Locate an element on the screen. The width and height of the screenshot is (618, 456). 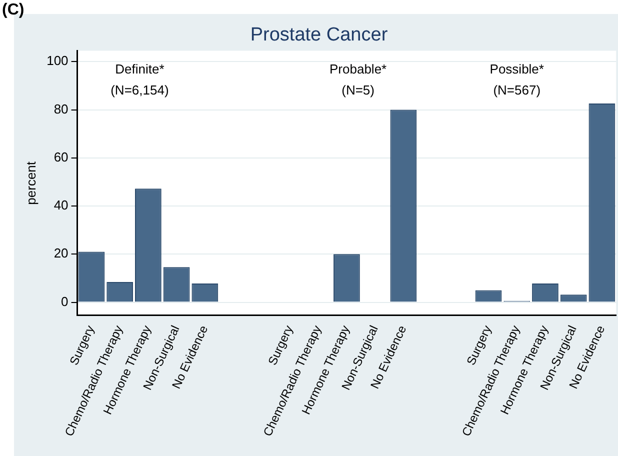
y-tick-label: 20 is located at coordinates (61, 253).